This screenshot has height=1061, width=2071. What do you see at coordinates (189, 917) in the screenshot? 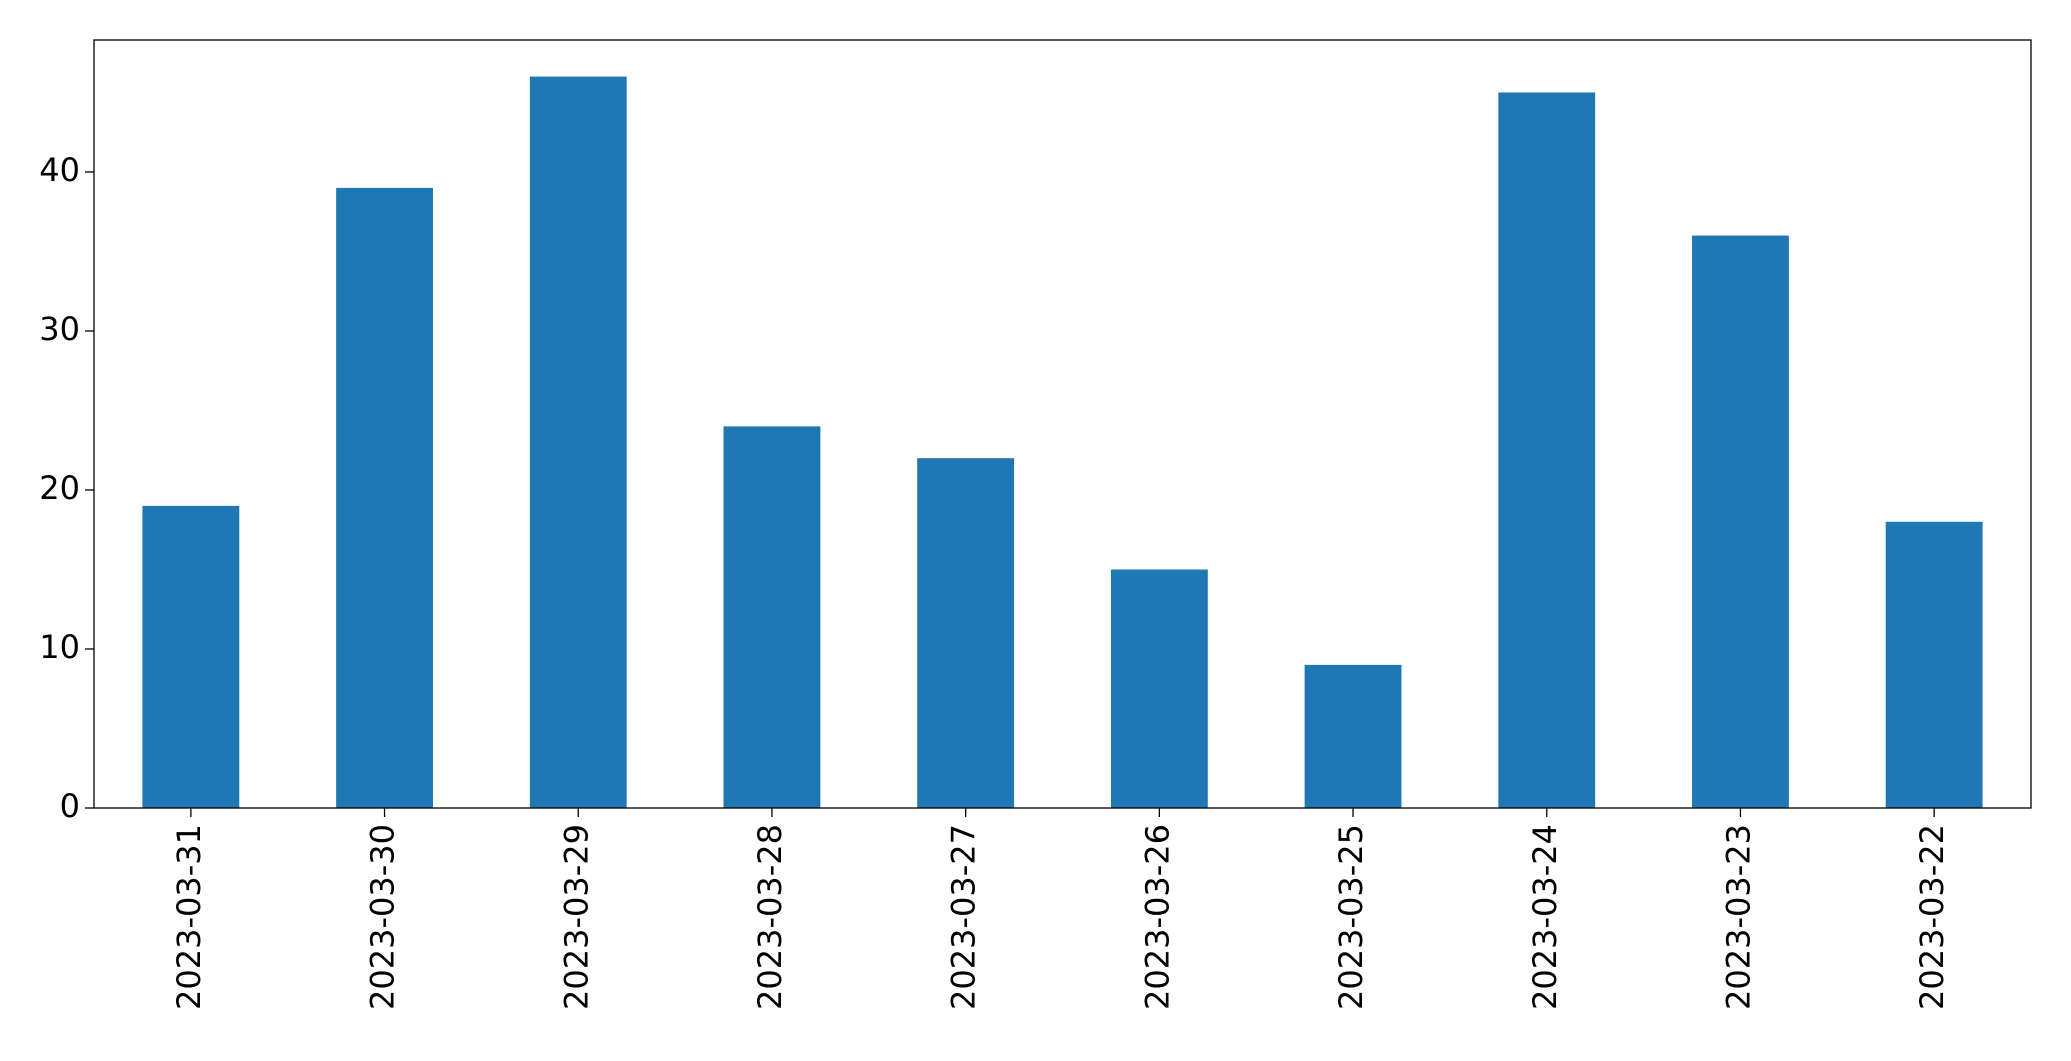
I see `x-tick-label: 2023-03-31` at bounding box center [189, 917].